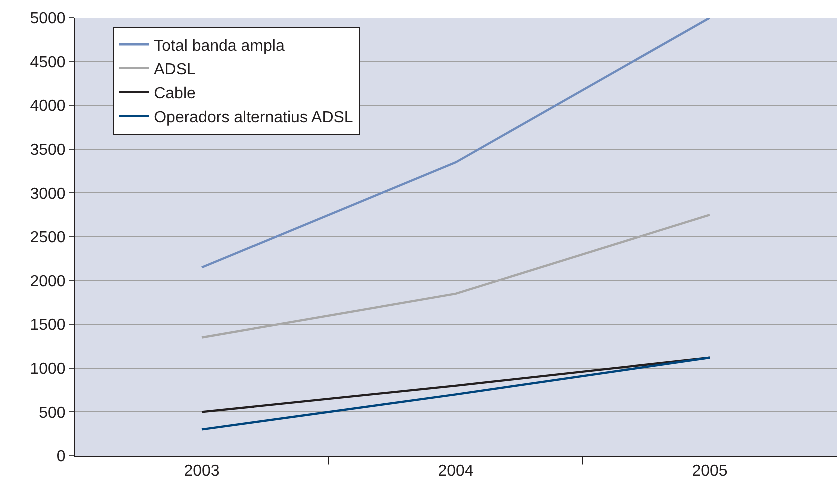  I want to click on legend-label: Total banda ampla, so click(219, 46).